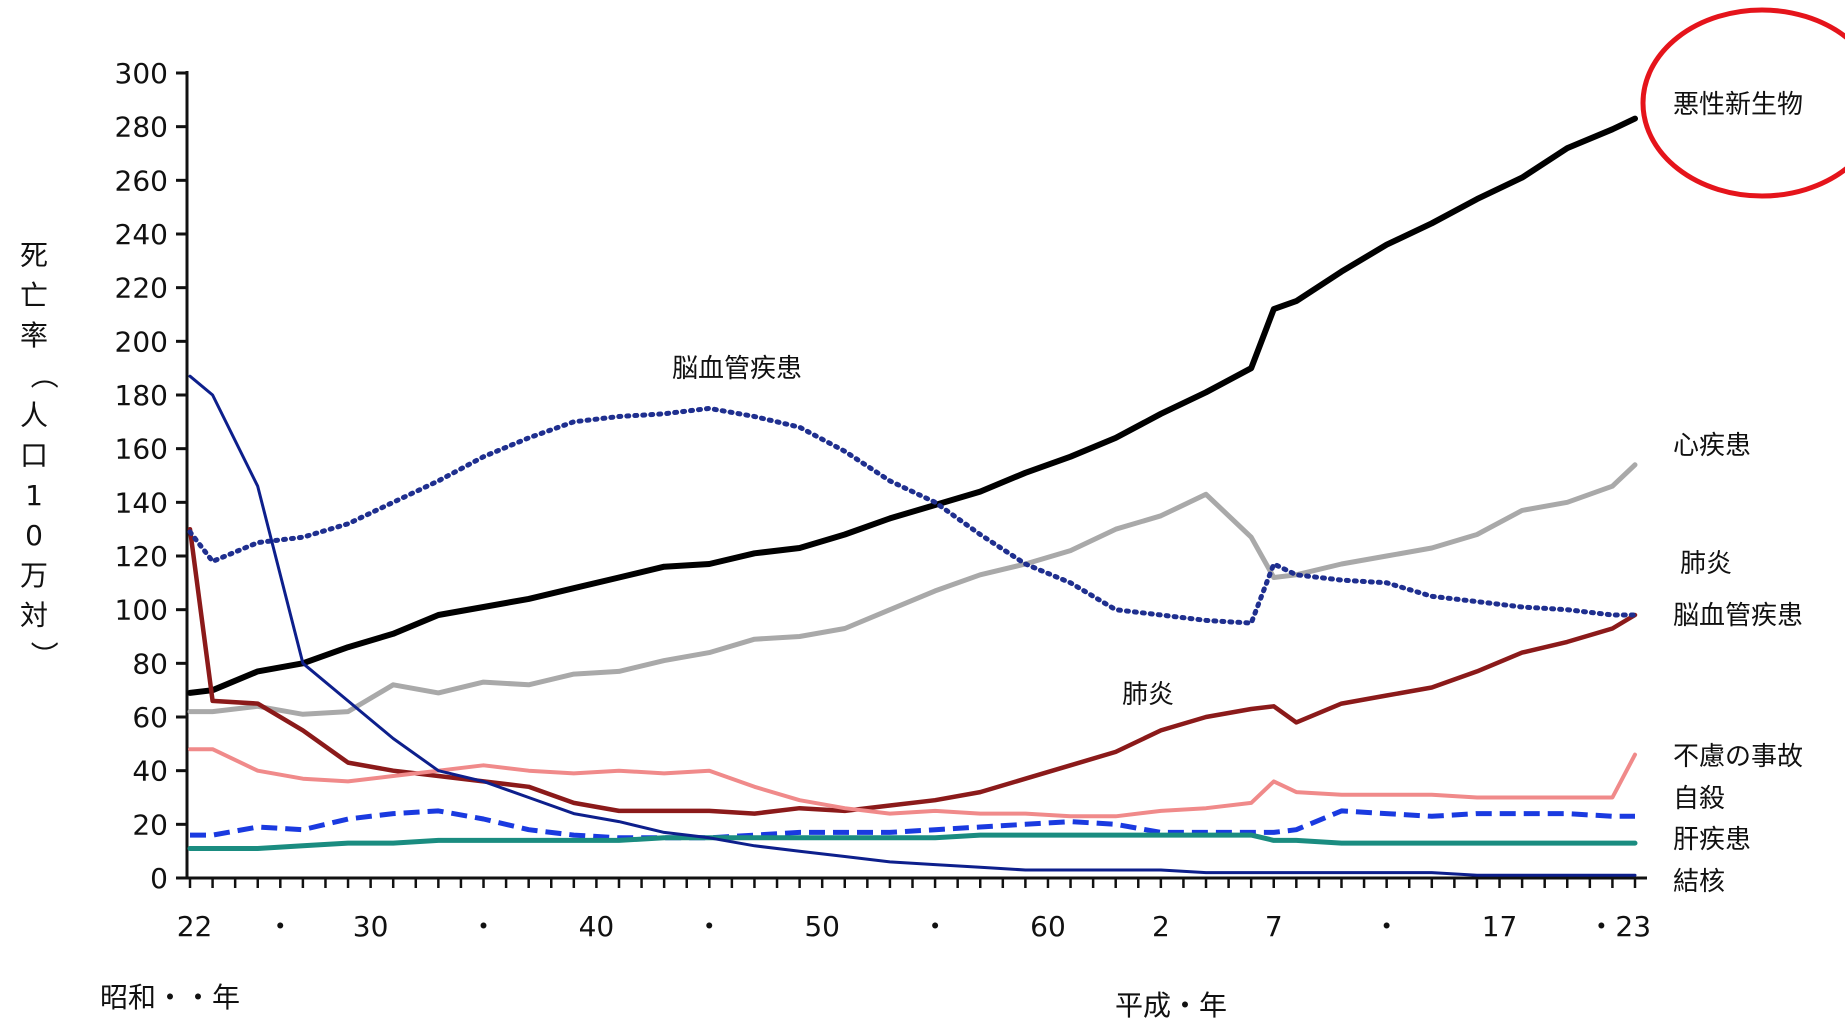  Describe the element at coordinates (34, 295) in the screenshot. I see `y-axis-title-char: 亡` at that location.